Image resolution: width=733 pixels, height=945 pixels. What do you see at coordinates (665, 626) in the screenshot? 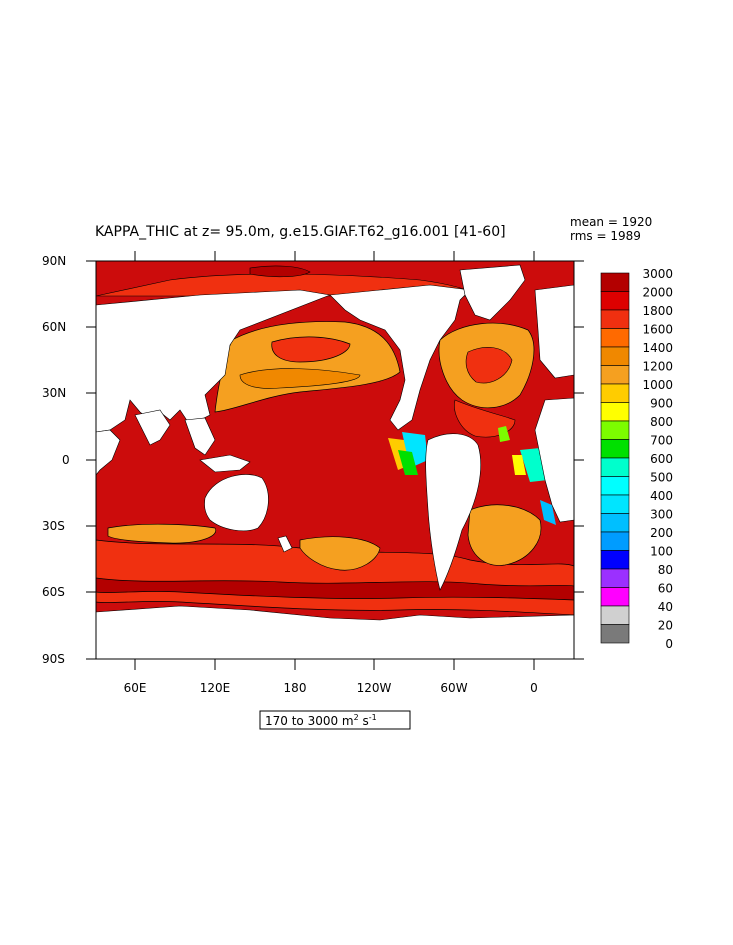
I see `legend-label: 20` at bounding box center [665, 626].